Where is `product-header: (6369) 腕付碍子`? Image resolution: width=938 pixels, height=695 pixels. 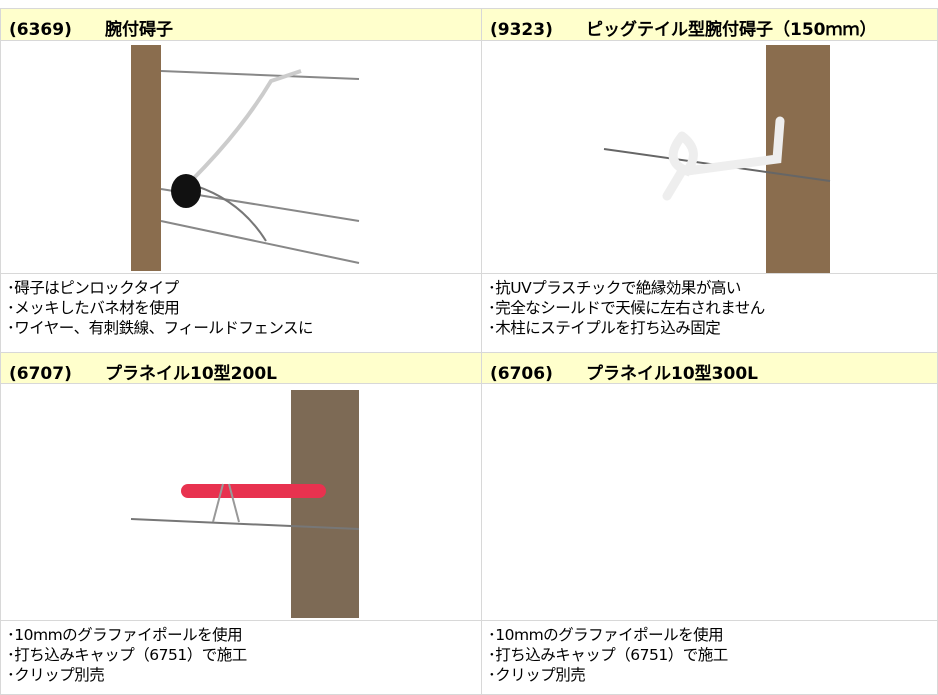 product-header: (6369) 腕付碍子 is located at coordinates (241, 24).